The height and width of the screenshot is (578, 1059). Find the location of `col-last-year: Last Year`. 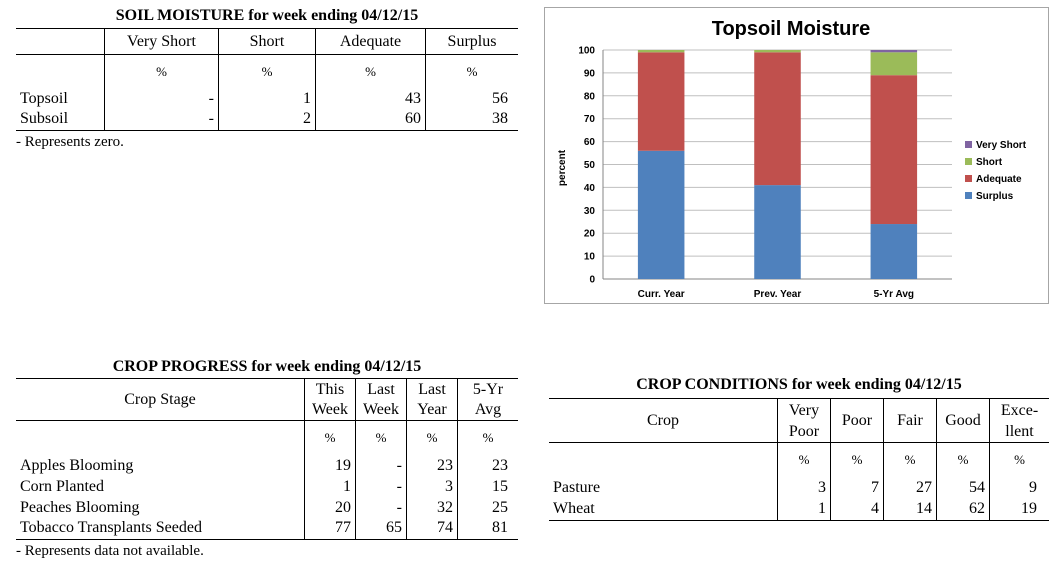

col-last-year: Last Year is located at coordinates (432, 399).